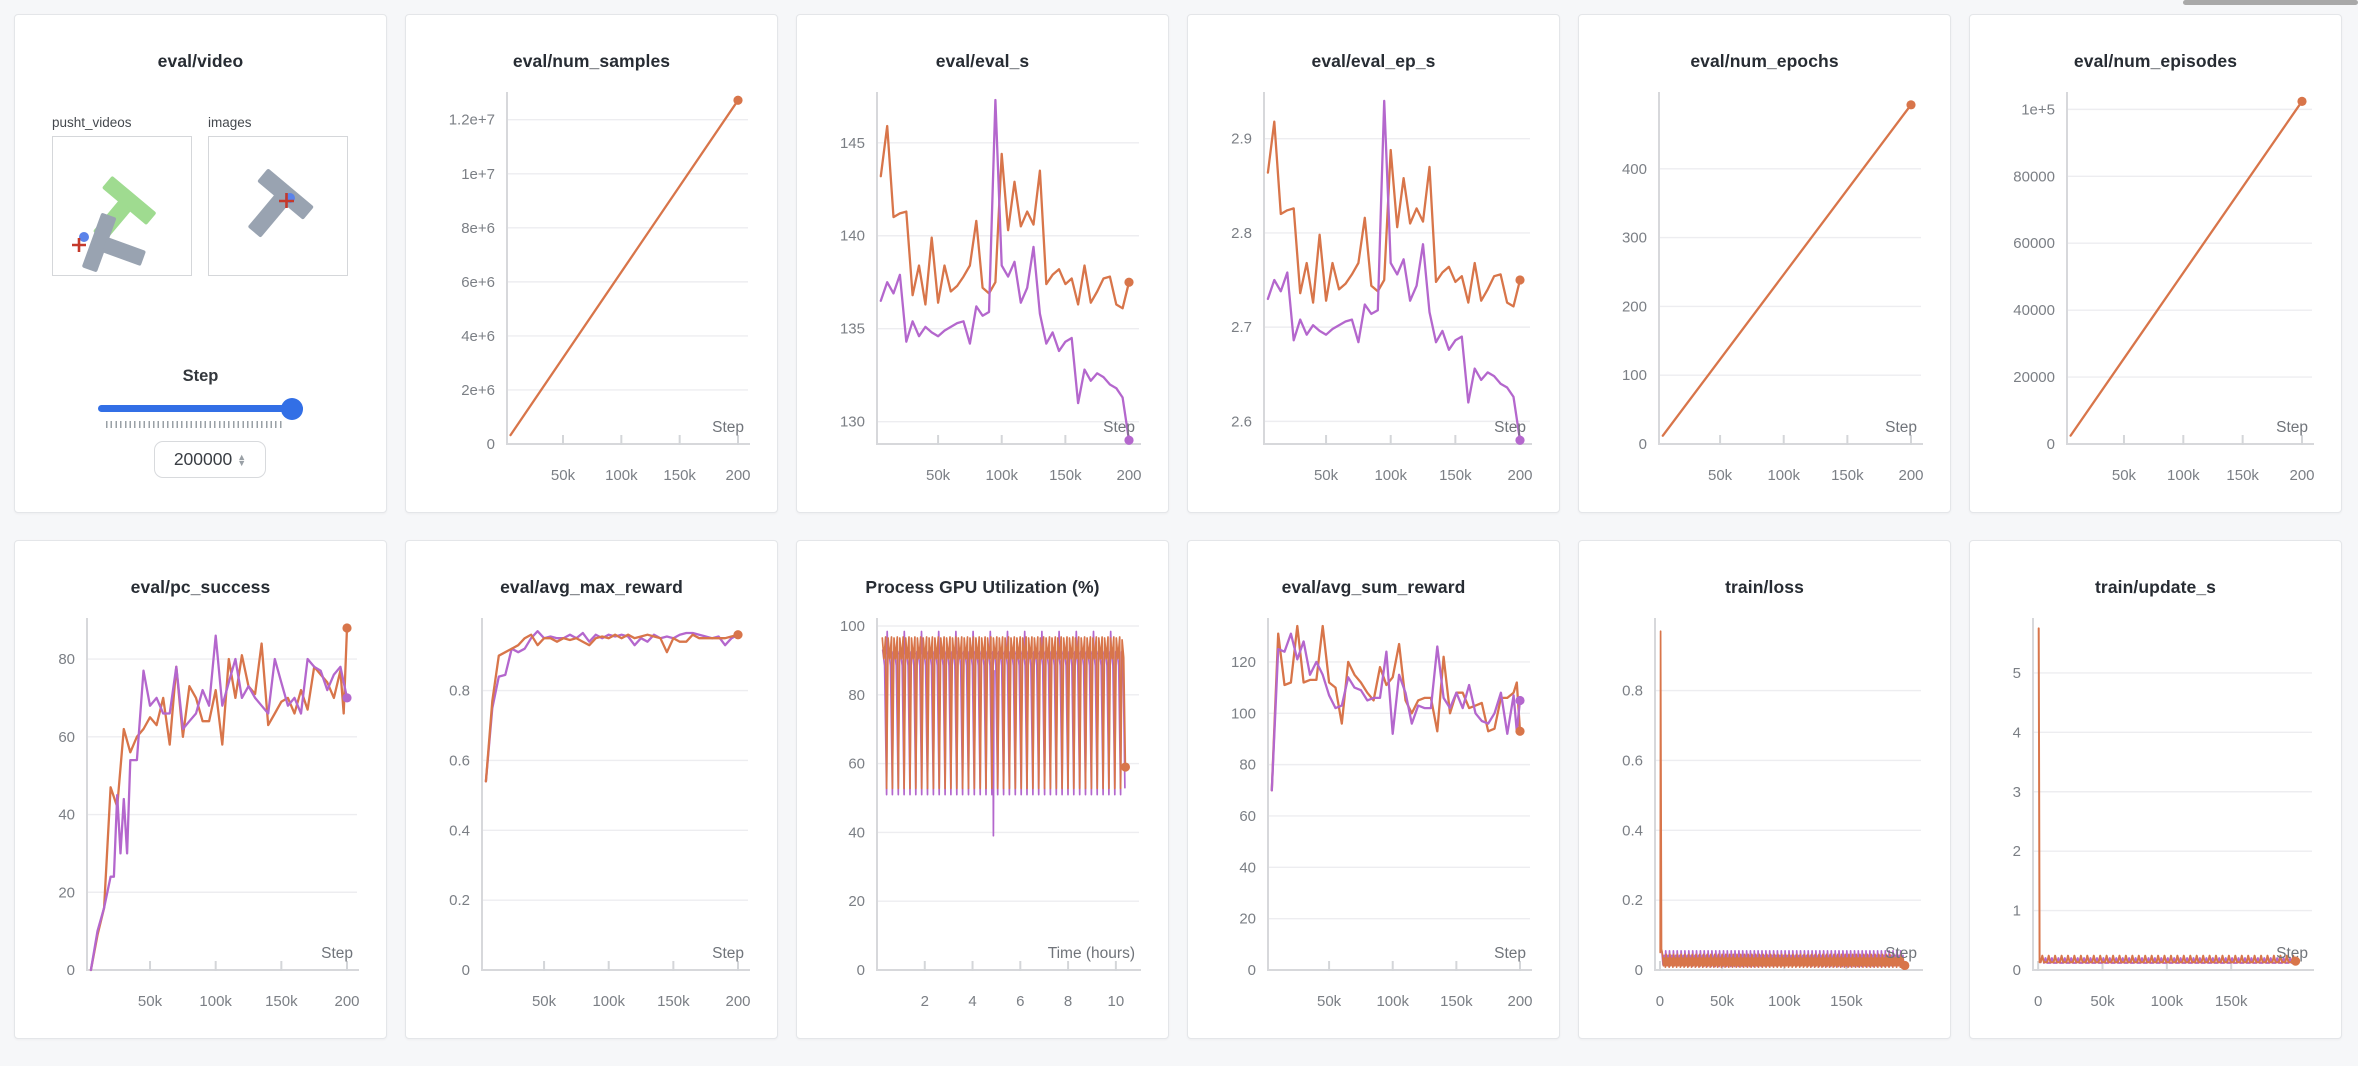  Describe the element at coordinates (852, 422) in the screenshot. I see `svg-text: 130` at that location.